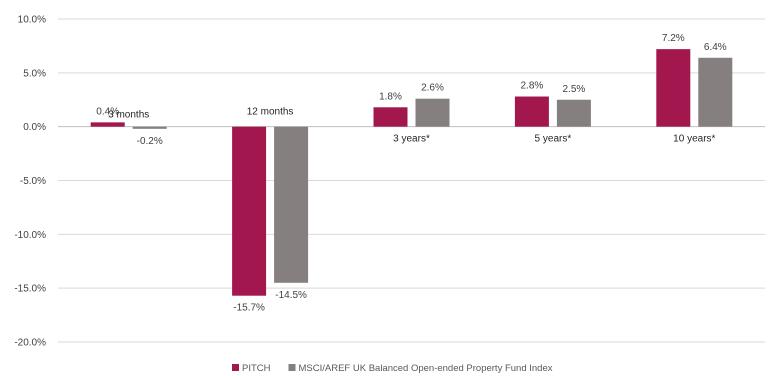 This screenshot has height=376, width=779. Describe the element at coordinates (291, 295) in the screenshot. I see `data-label: -14.5%` at that location.